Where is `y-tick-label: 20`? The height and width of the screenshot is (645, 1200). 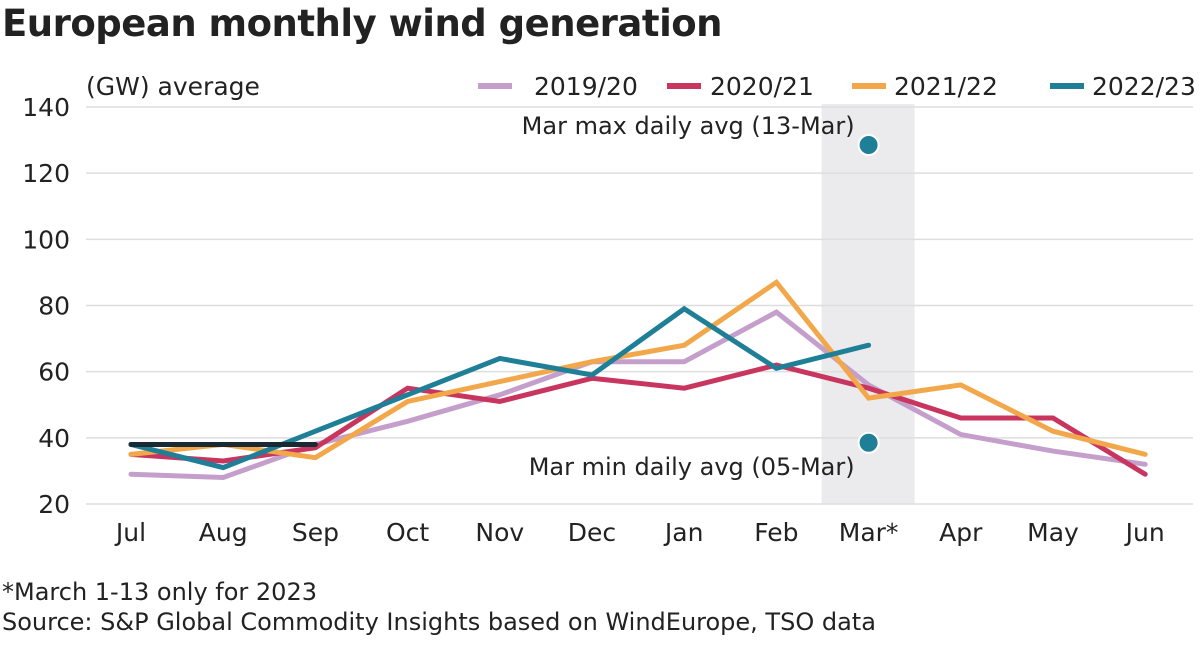
y-tick-label: 20 is located at coordinates (54, 504).